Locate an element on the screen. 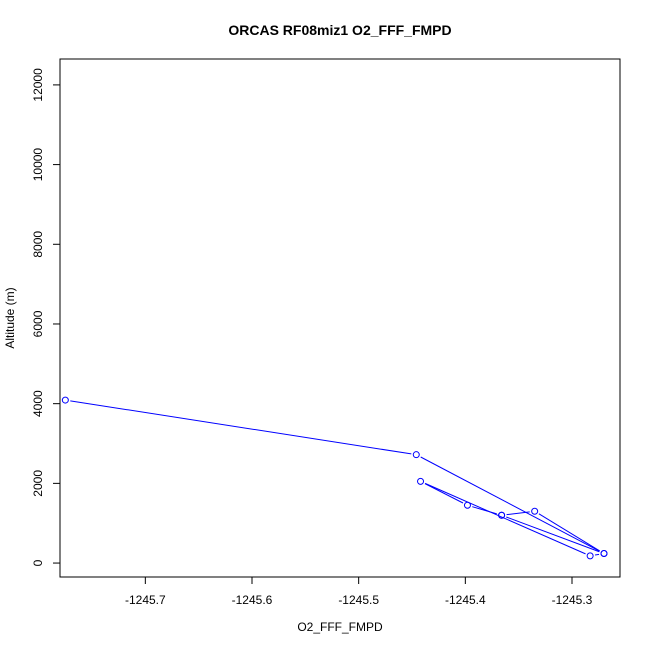 The image size is (650, 650). x-axis-label: O2_FFF_FMPD is located at coordinates (340, 627).